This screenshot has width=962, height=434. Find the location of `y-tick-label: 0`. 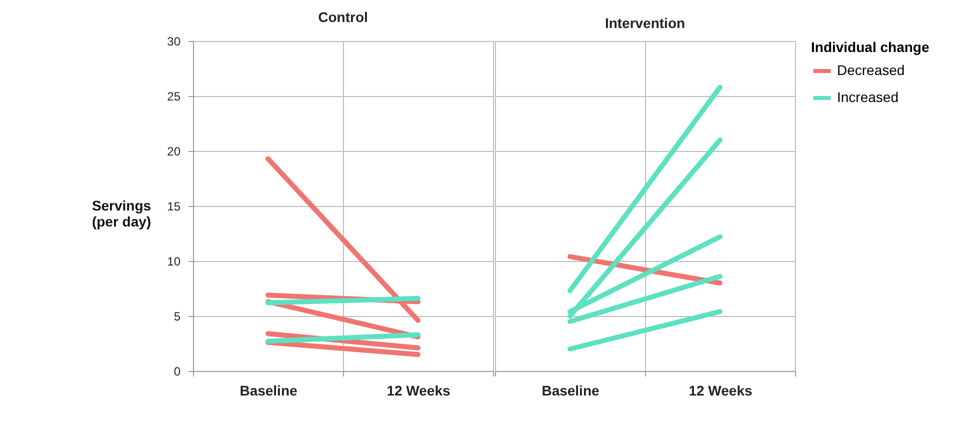

y-tick-label: 0 is located at coordinates (177, 371).